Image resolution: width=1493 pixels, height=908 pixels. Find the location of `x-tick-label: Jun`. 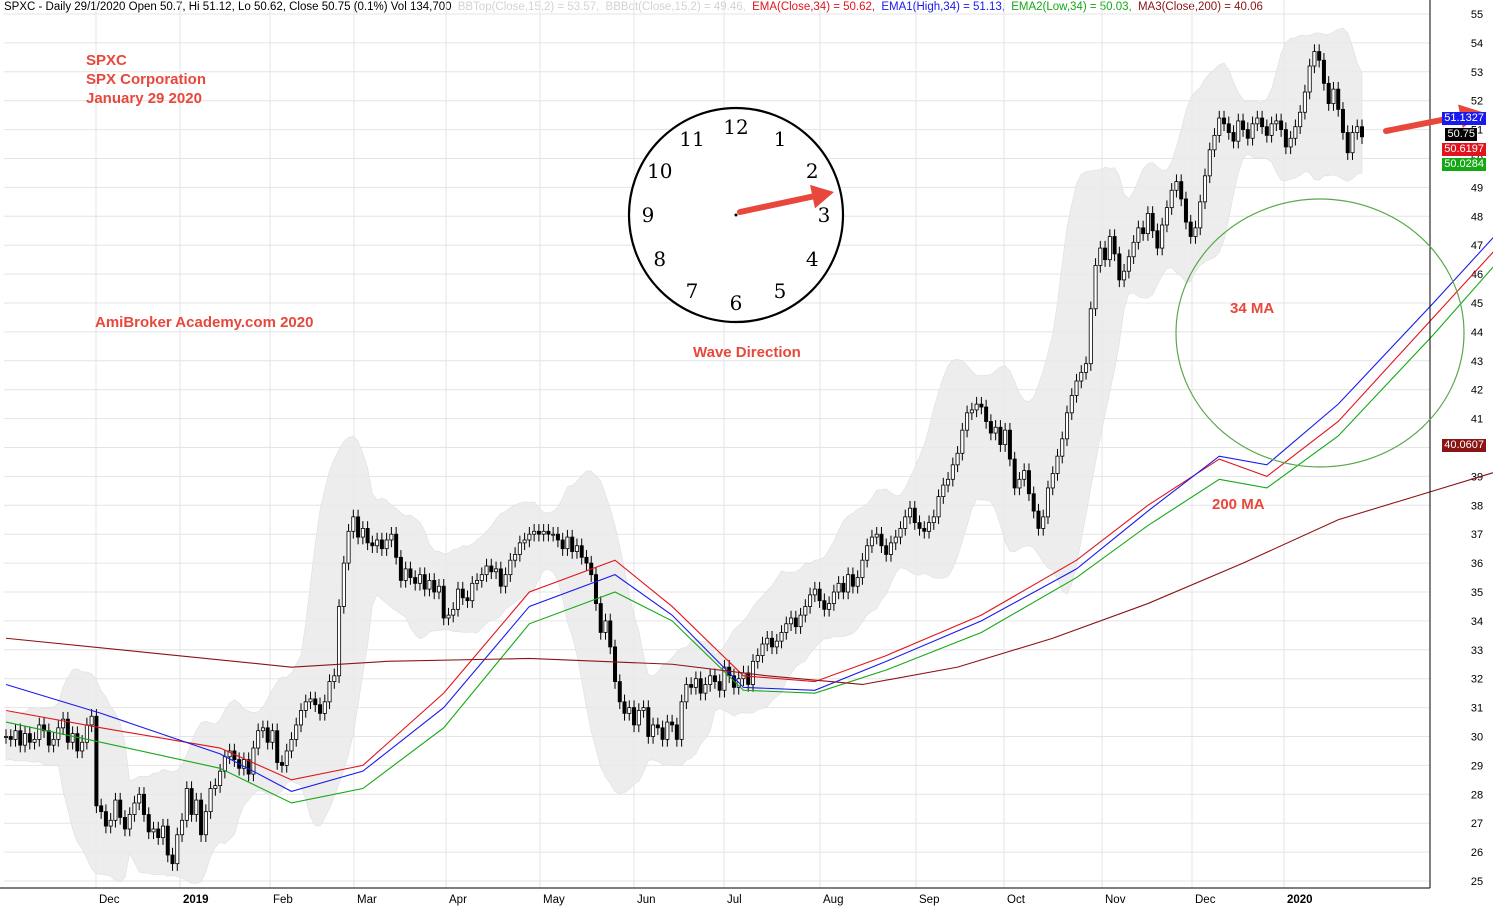

x-tick-label: Jun is located at coordinates (646, 900).